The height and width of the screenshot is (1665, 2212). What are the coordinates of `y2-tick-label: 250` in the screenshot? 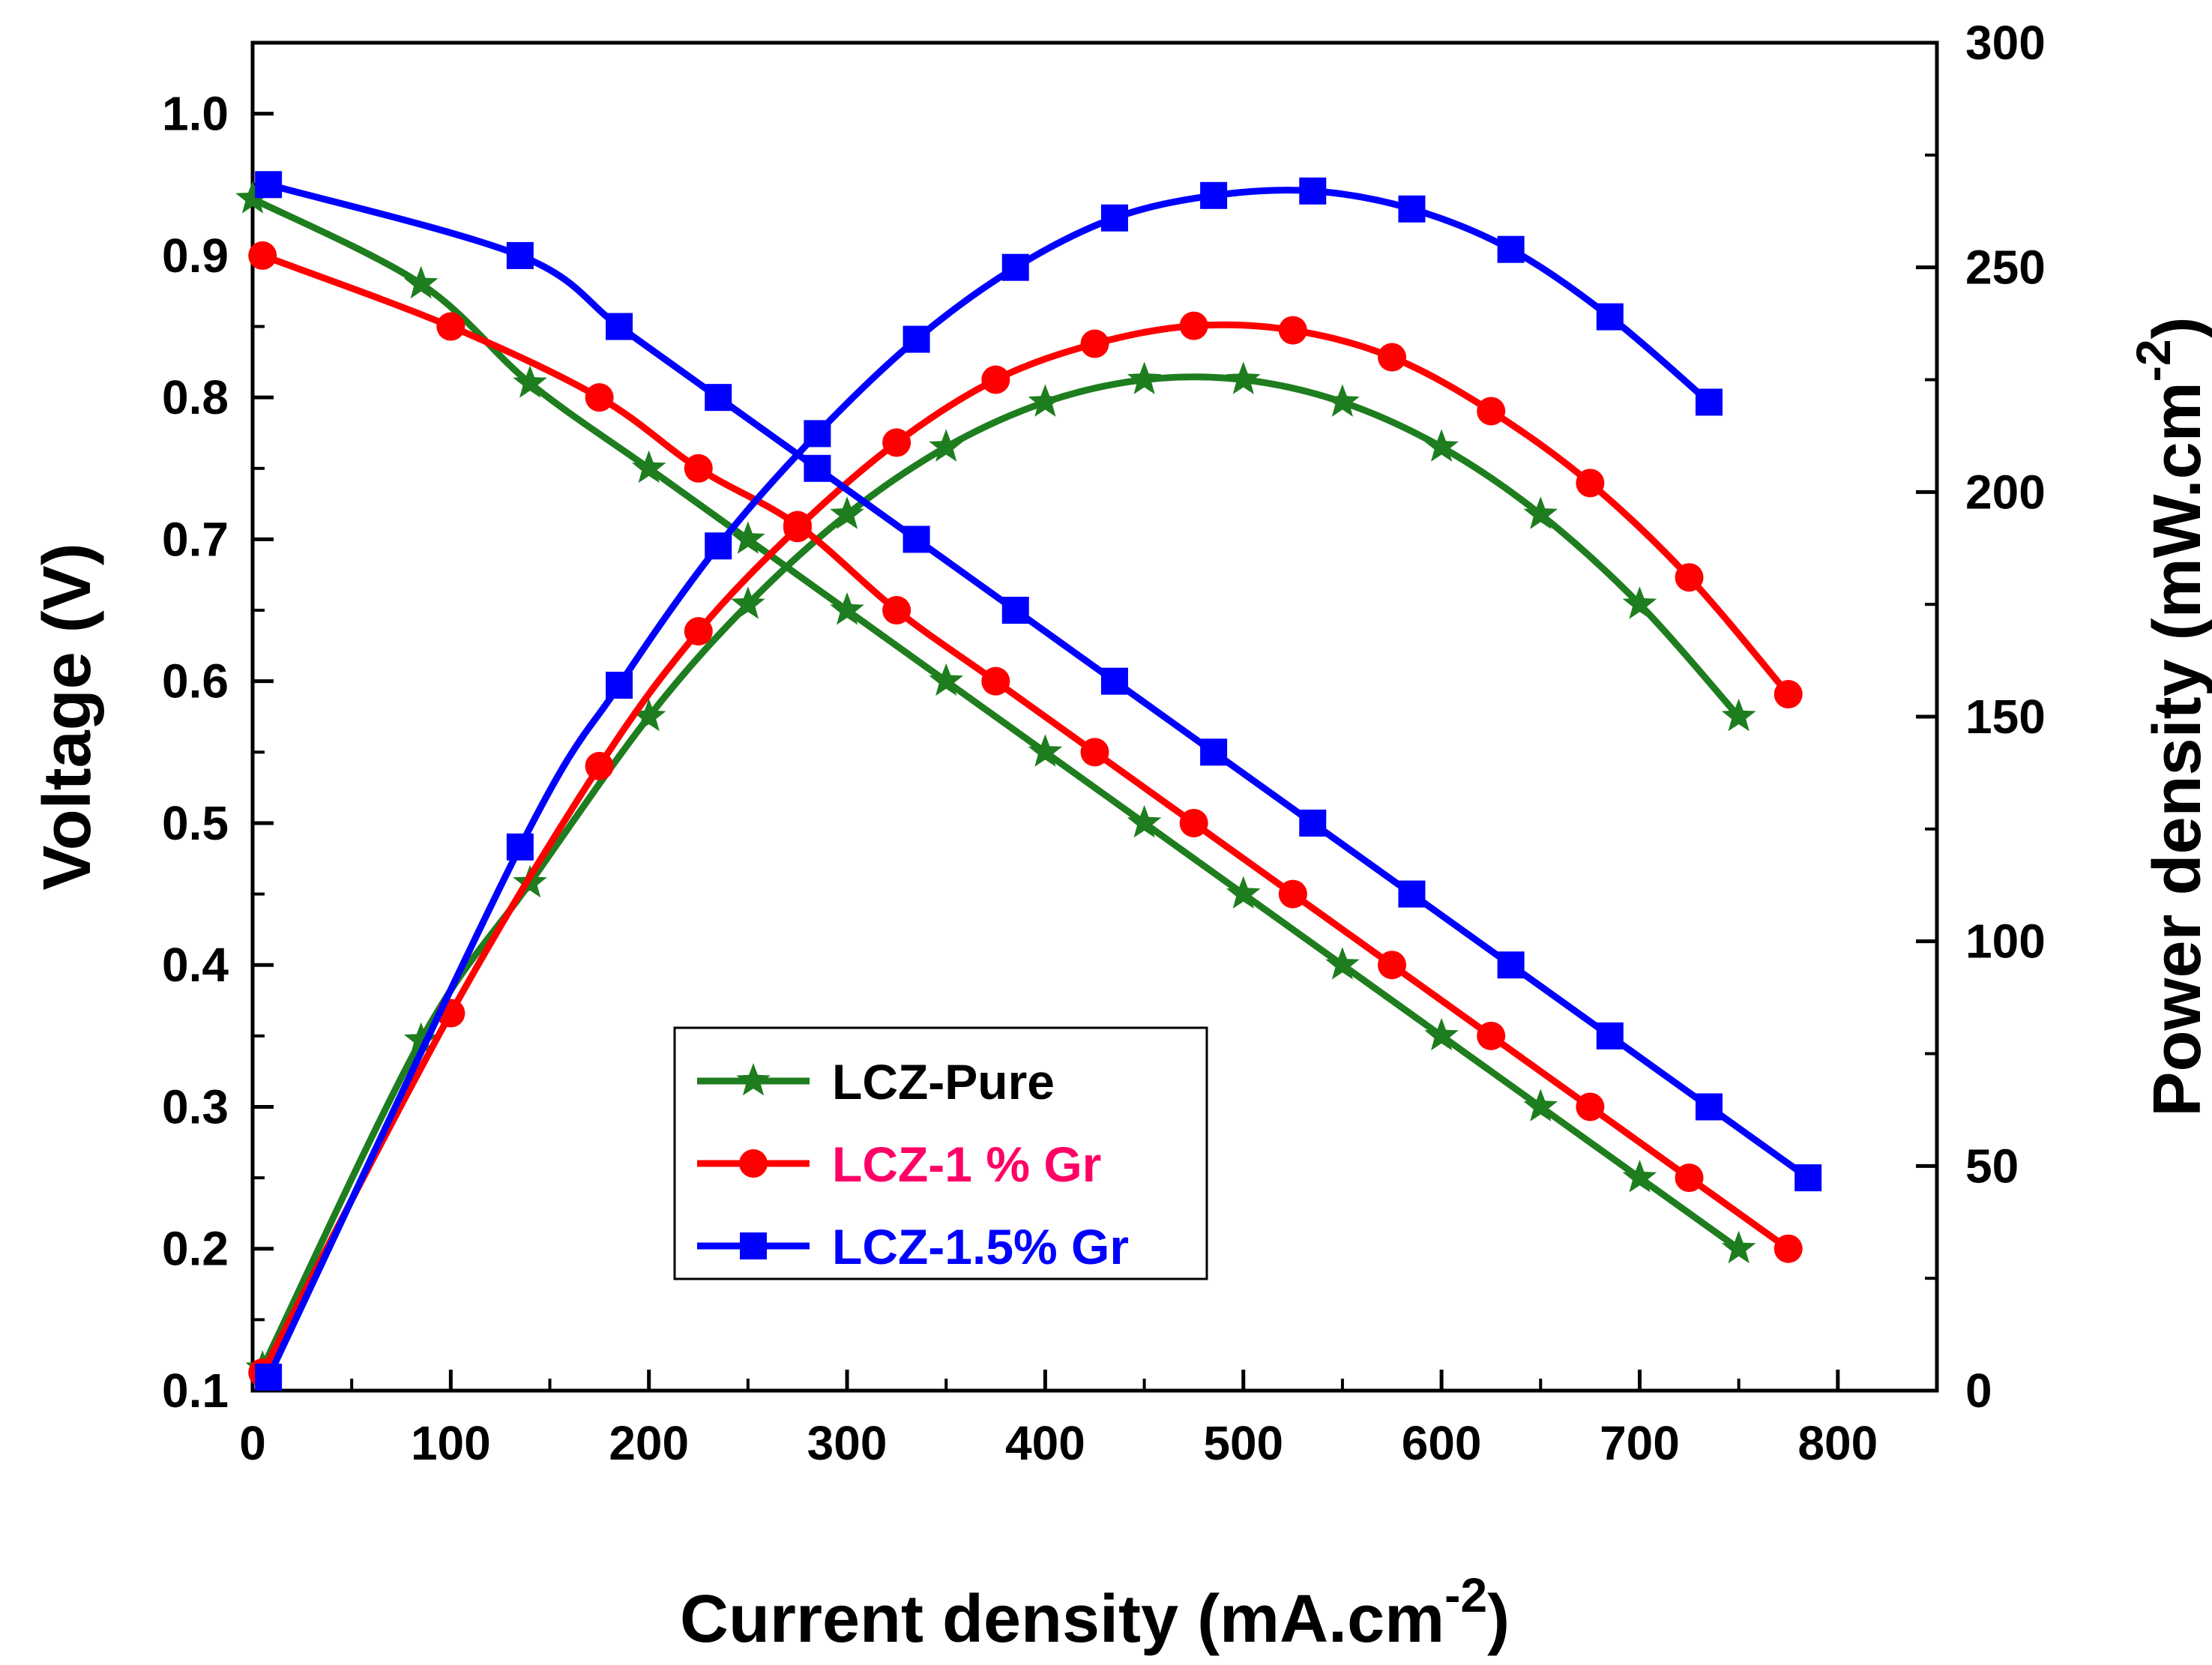 It's located at (2005, 268).